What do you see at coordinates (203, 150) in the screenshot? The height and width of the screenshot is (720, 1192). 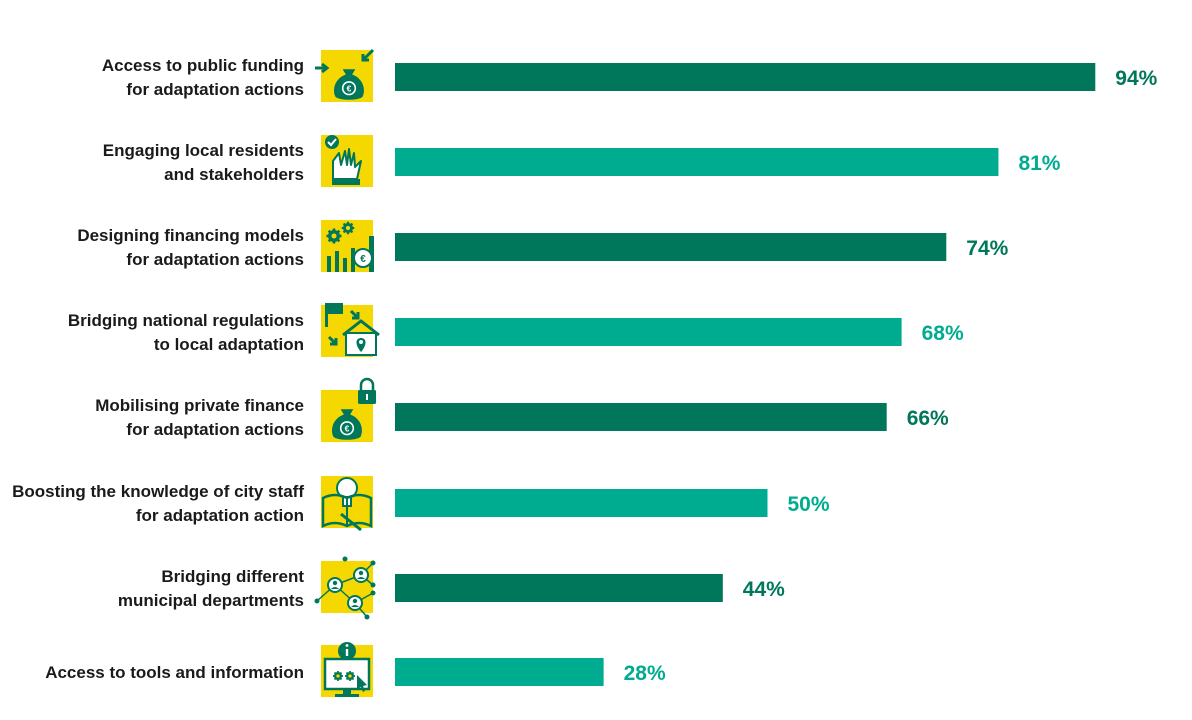 I see `category-label: Engaging local residents` at bounding box center [203, 150].